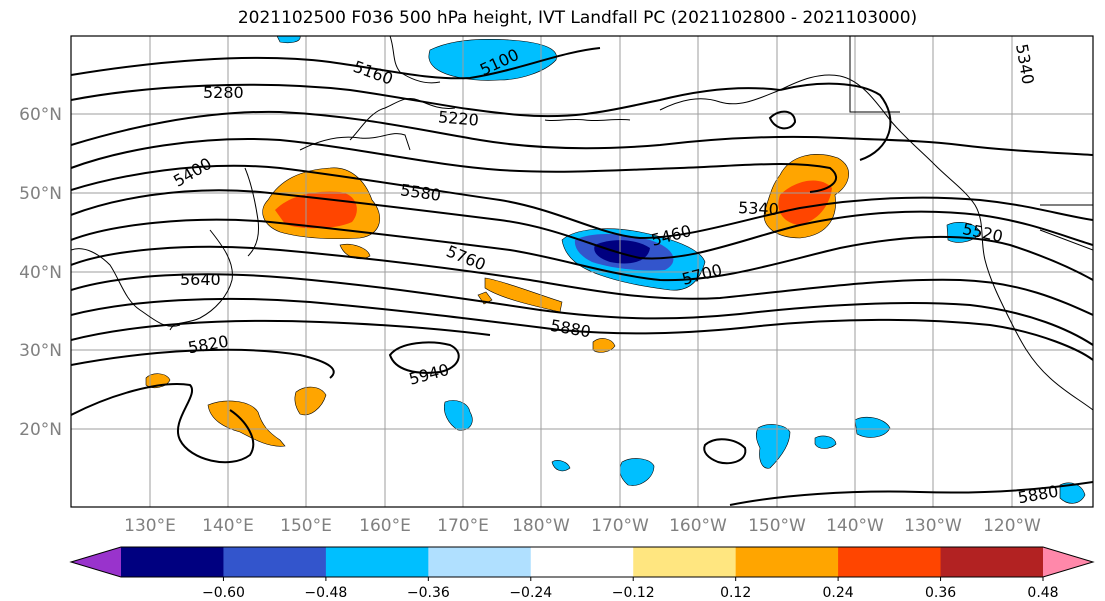 The width and height of the screenshot is (1105, 601). Describe the element at coordinates (228, 526) in the screenshot. I see `lon-label: 140°E` at that location.